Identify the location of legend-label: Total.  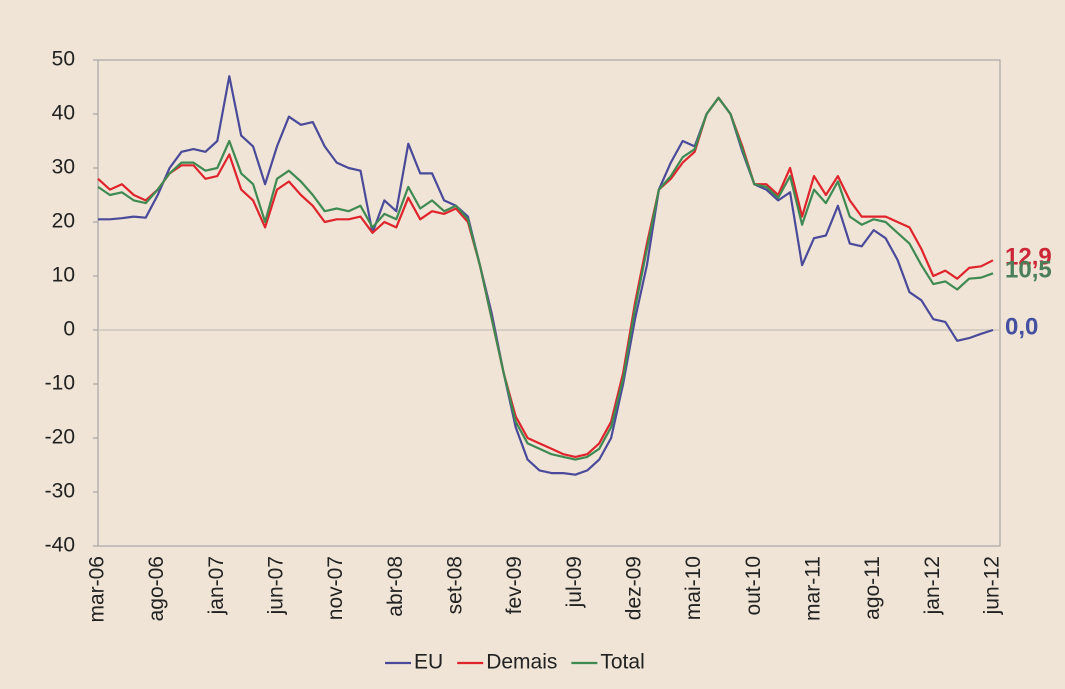
(622, 662).